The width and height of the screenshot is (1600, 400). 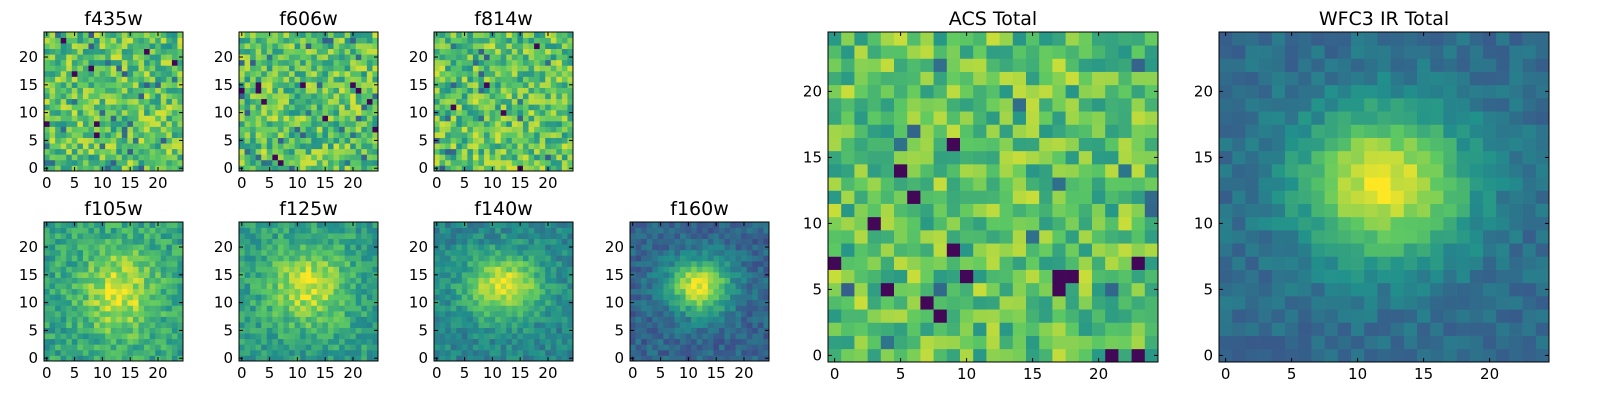 I want to click on y-tick-label: 10, so click(x=418, y=113).